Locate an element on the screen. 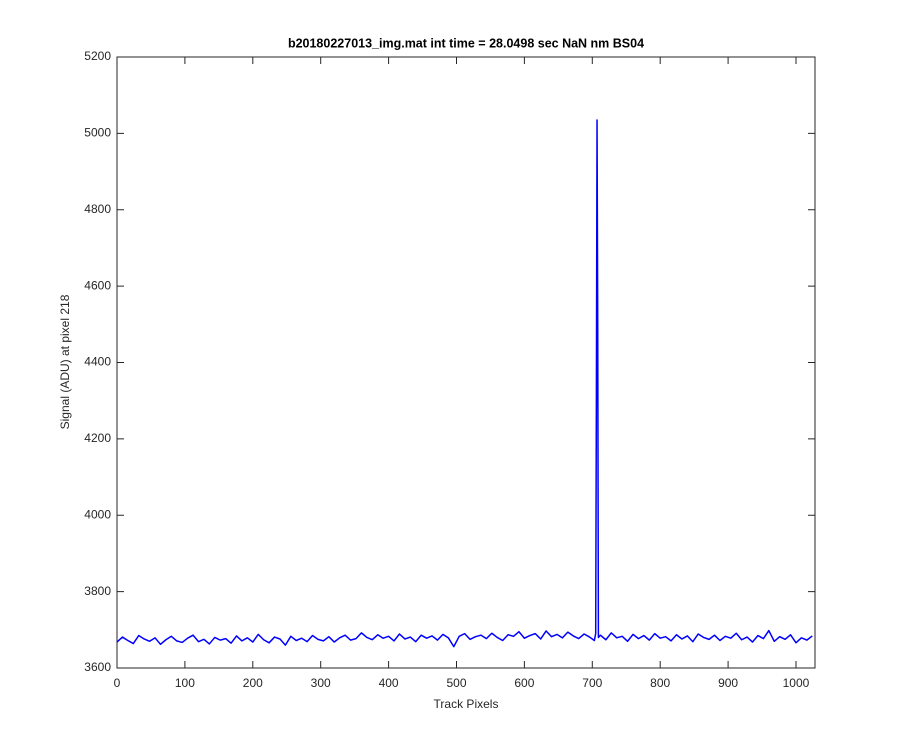 The width and height of the screenshot is (900, 750). x-tick-label: 700 is located at coordinates (592, 683).